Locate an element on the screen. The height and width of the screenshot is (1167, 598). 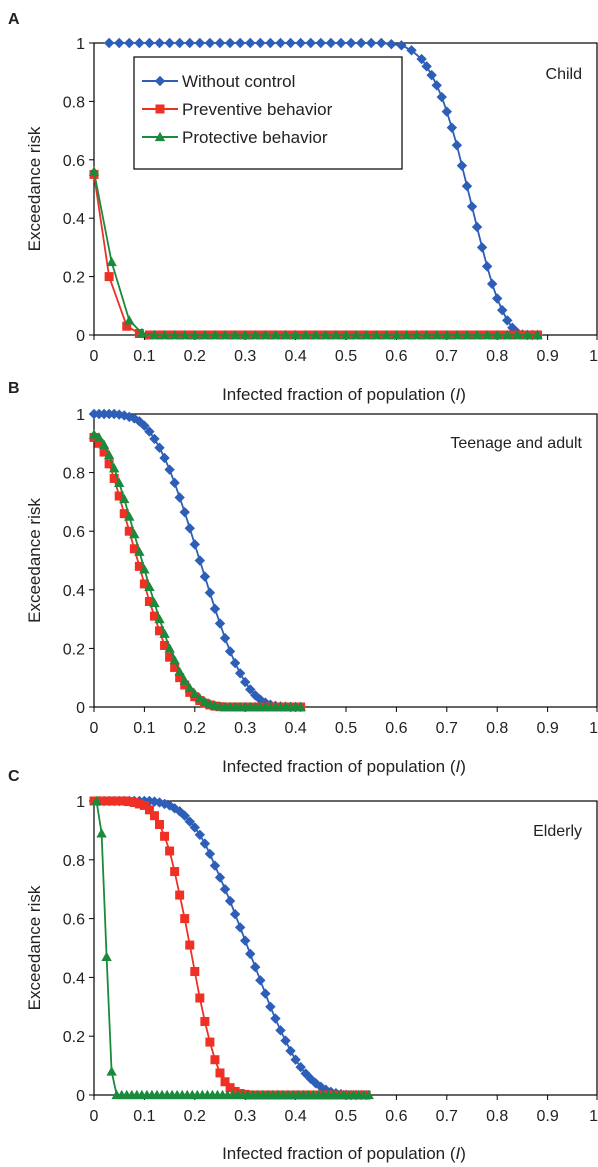
y-tick-label: 0.2 is located at coordinates (74, 649).